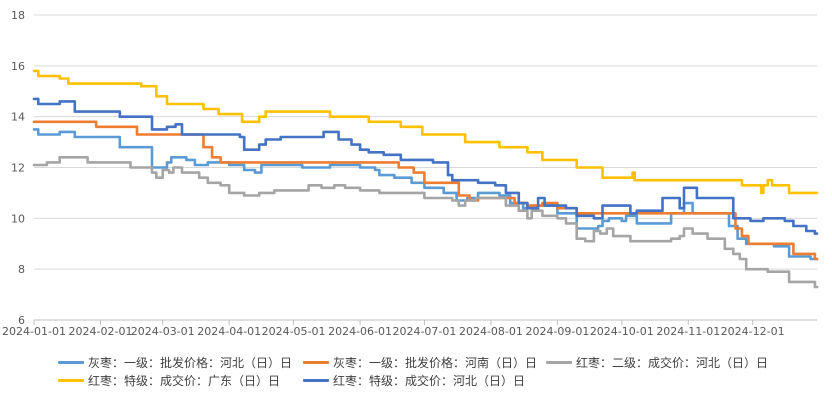 The image size is (832, 400). What do you see at coordinates (753, 331) in the screenshot?
I see `x-tick-label: 2024-12-01` at bounding box center [753, 331].